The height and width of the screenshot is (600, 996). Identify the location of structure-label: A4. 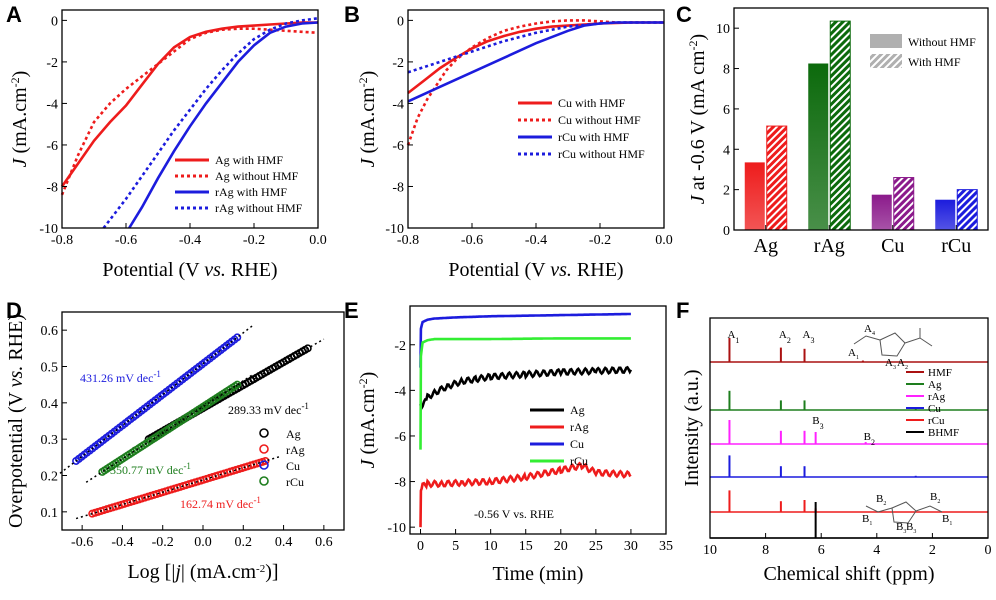
(869, 330).